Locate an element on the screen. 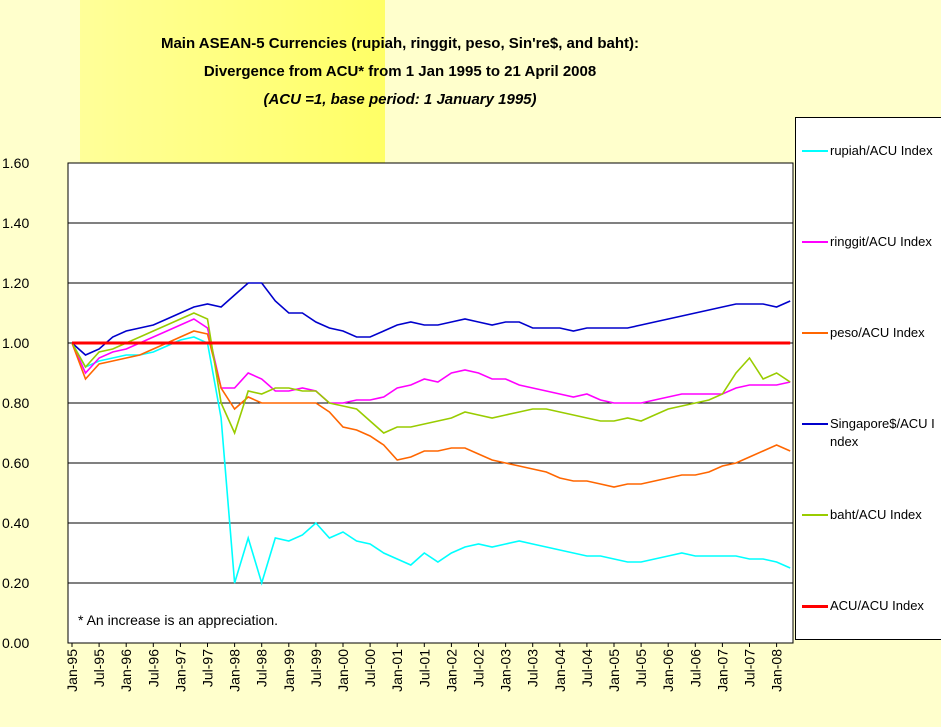  x-tick-label: Jan-99 is located at coordinates (289, 670).